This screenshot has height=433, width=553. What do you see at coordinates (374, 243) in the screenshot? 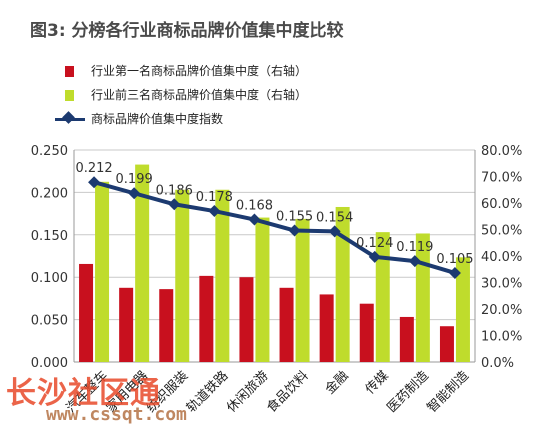
I see `data-label: 0.124` at bounding box center [374, 243].